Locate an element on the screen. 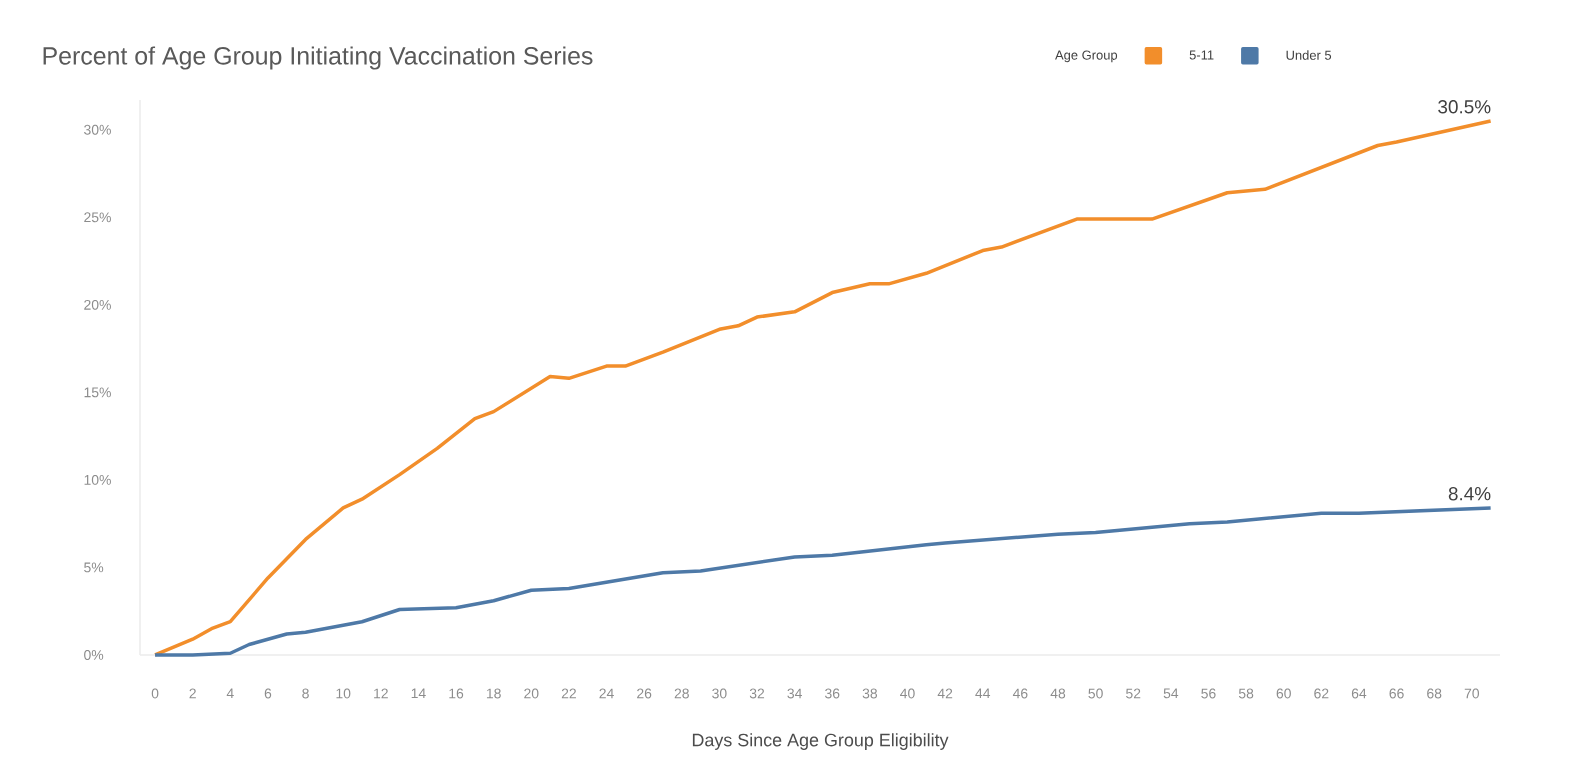 The height and width of the screenshot is (772, 1572). x-tick-label: 12 is located at coordinates (381, 693).